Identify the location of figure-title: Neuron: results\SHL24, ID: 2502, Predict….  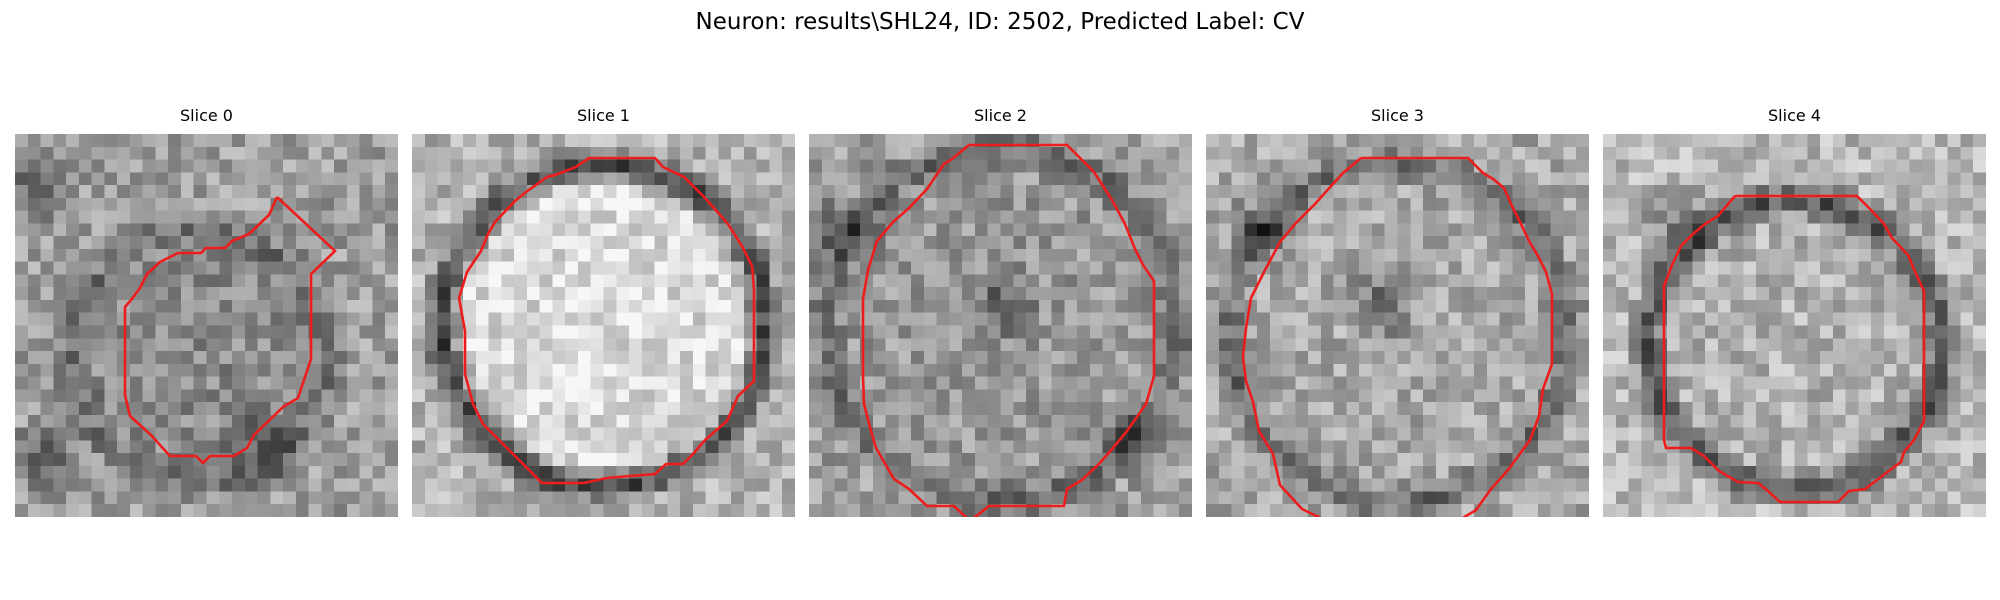
(1000, 22).